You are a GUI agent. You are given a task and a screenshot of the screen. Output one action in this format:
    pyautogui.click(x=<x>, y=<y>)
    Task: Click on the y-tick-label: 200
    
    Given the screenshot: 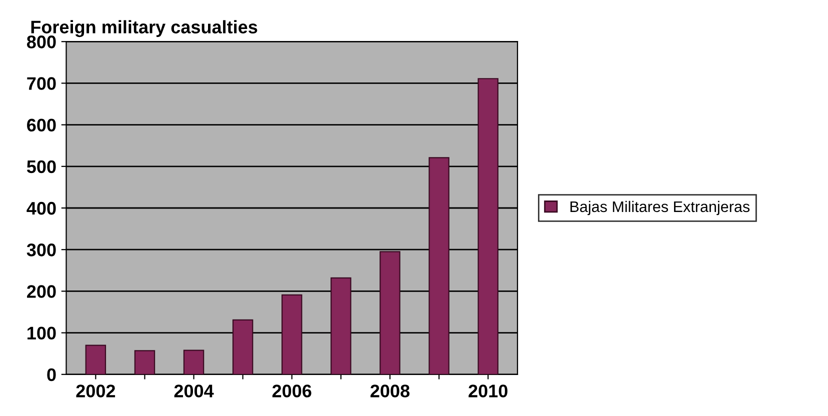 What is the action you would take?
    pyautogui.click(x=41, y=291)
    